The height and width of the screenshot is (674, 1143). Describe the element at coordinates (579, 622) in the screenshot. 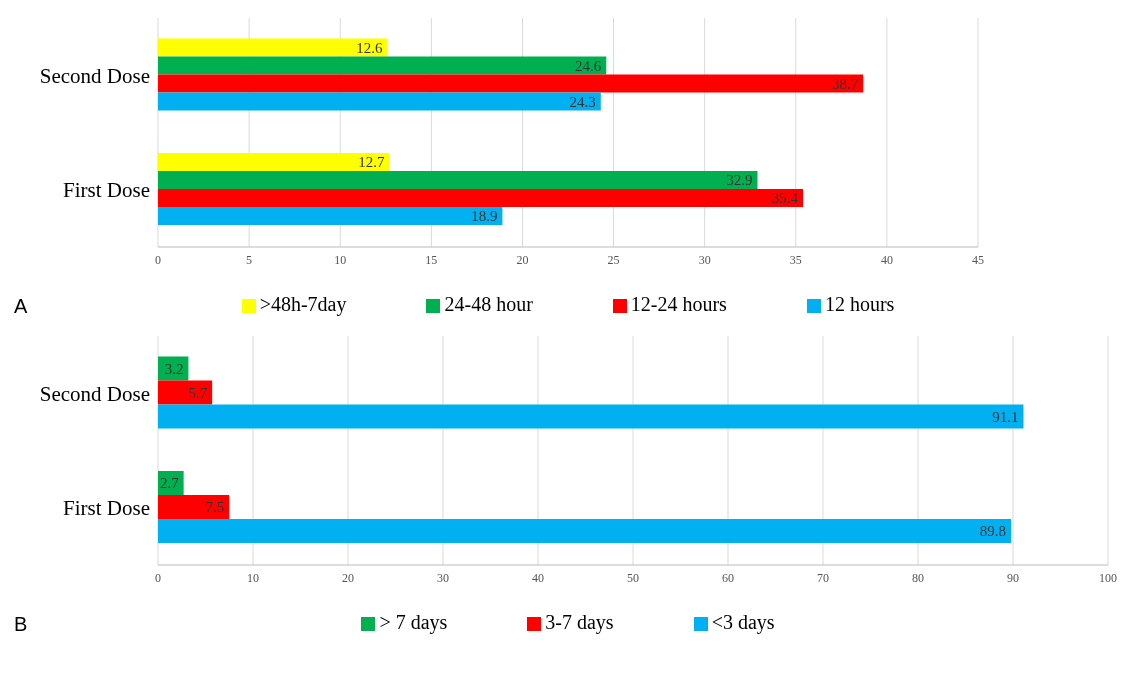

I see `legend-label: 3-7 days` at that location.